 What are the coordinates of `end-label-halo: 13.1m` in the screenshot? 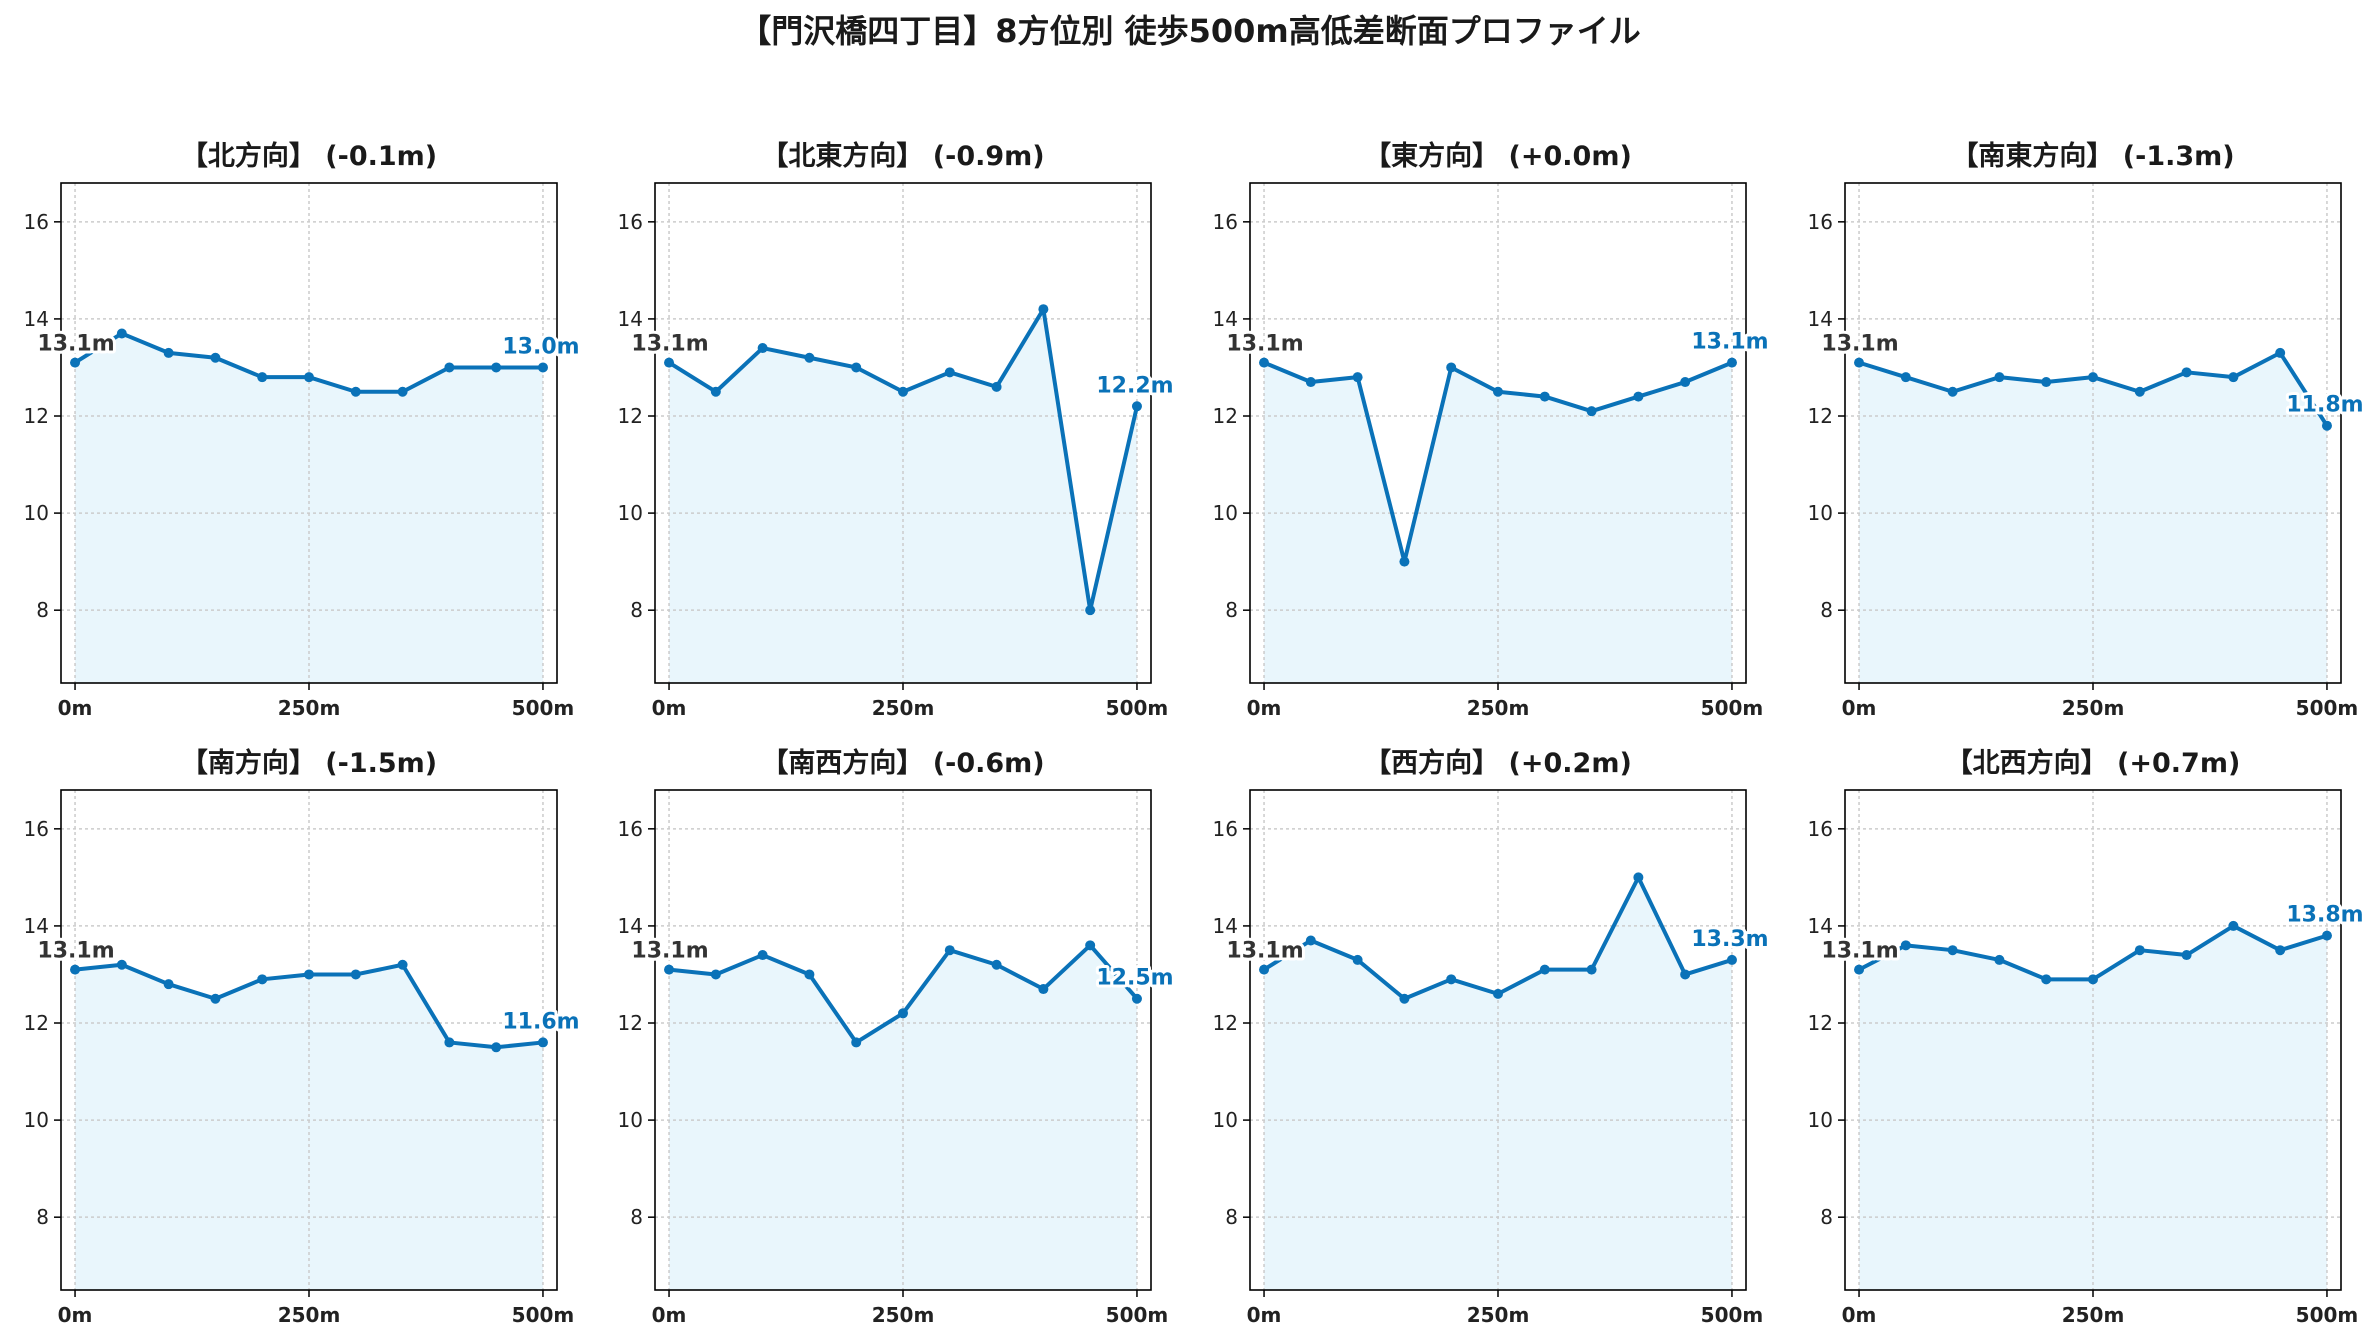 It's located at (1729, 342).